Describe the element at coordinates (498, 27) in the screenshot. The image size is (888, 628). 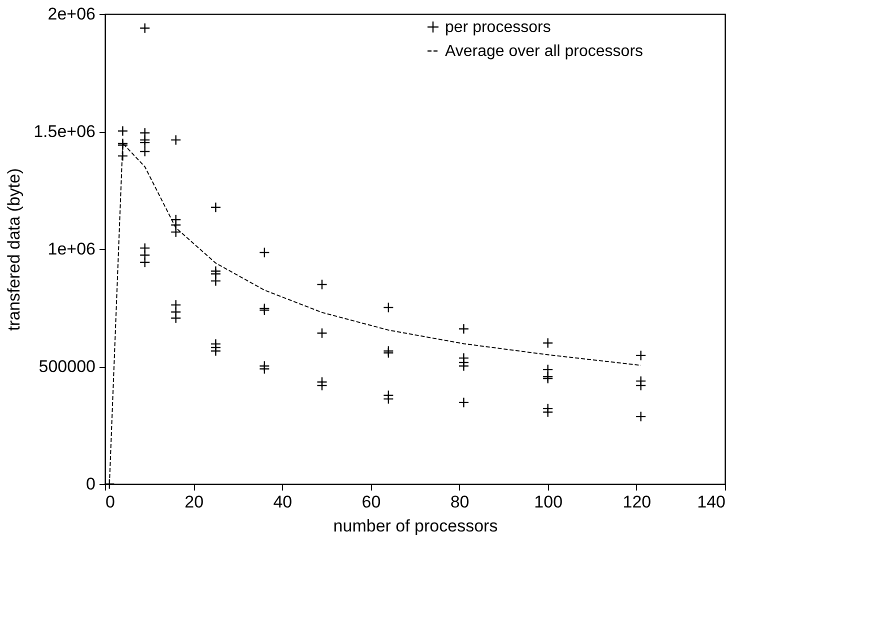
I see `legend-label: per processors` at that location.